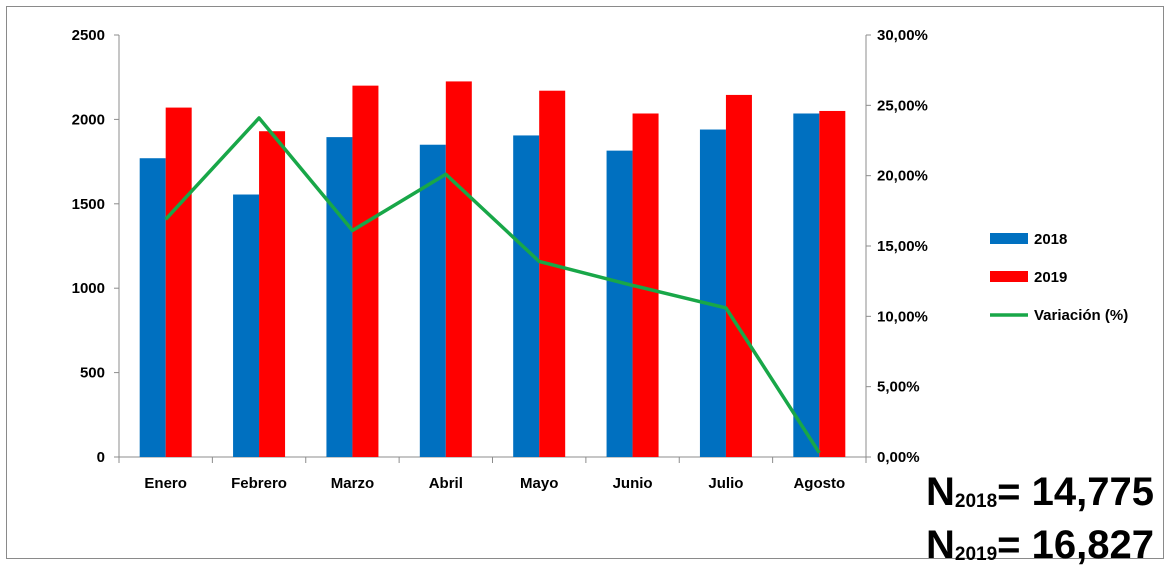 The height and width of the screenshot is (567, 1172). Describe the element at coordinates (633, 483) in the screenshot. I see `x-tick-label: Junio` at that location.